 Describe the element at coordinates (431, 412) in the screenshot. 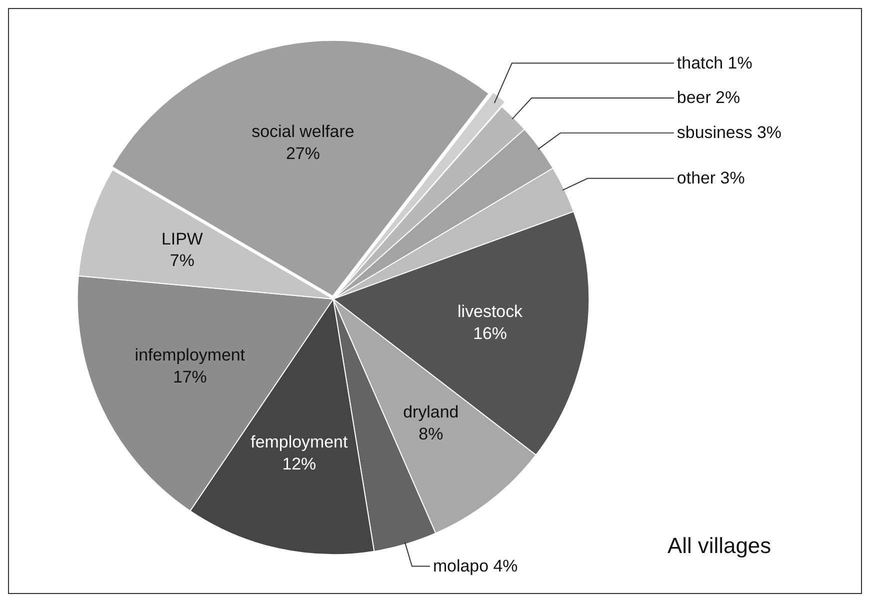

I see `slice-label: dryland` at that location.